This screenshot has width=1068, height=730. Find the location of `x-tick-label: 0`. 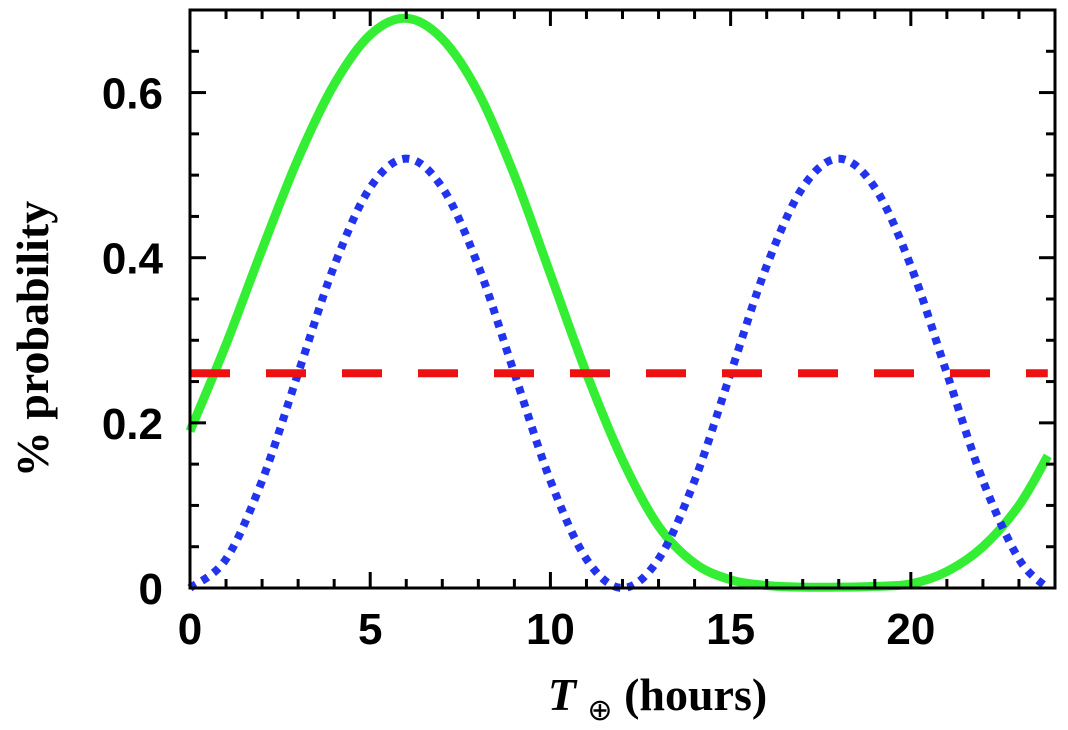

x-tick-label: 0 is located at coordinates (190, 629).